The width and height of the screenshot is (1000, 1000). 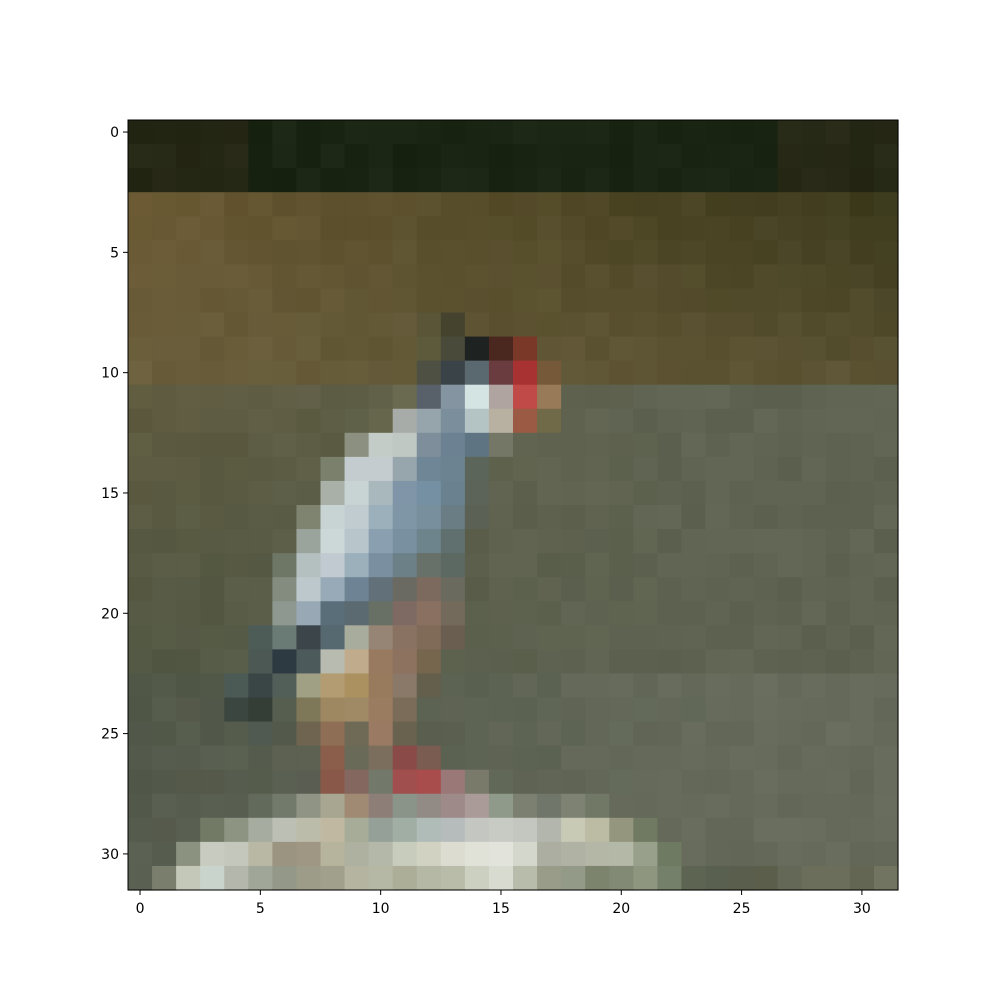 What do you see at coordinates (114, 133) in the screenshot?
I see `y-tick-label: 0` at bounding box center [114, 133].